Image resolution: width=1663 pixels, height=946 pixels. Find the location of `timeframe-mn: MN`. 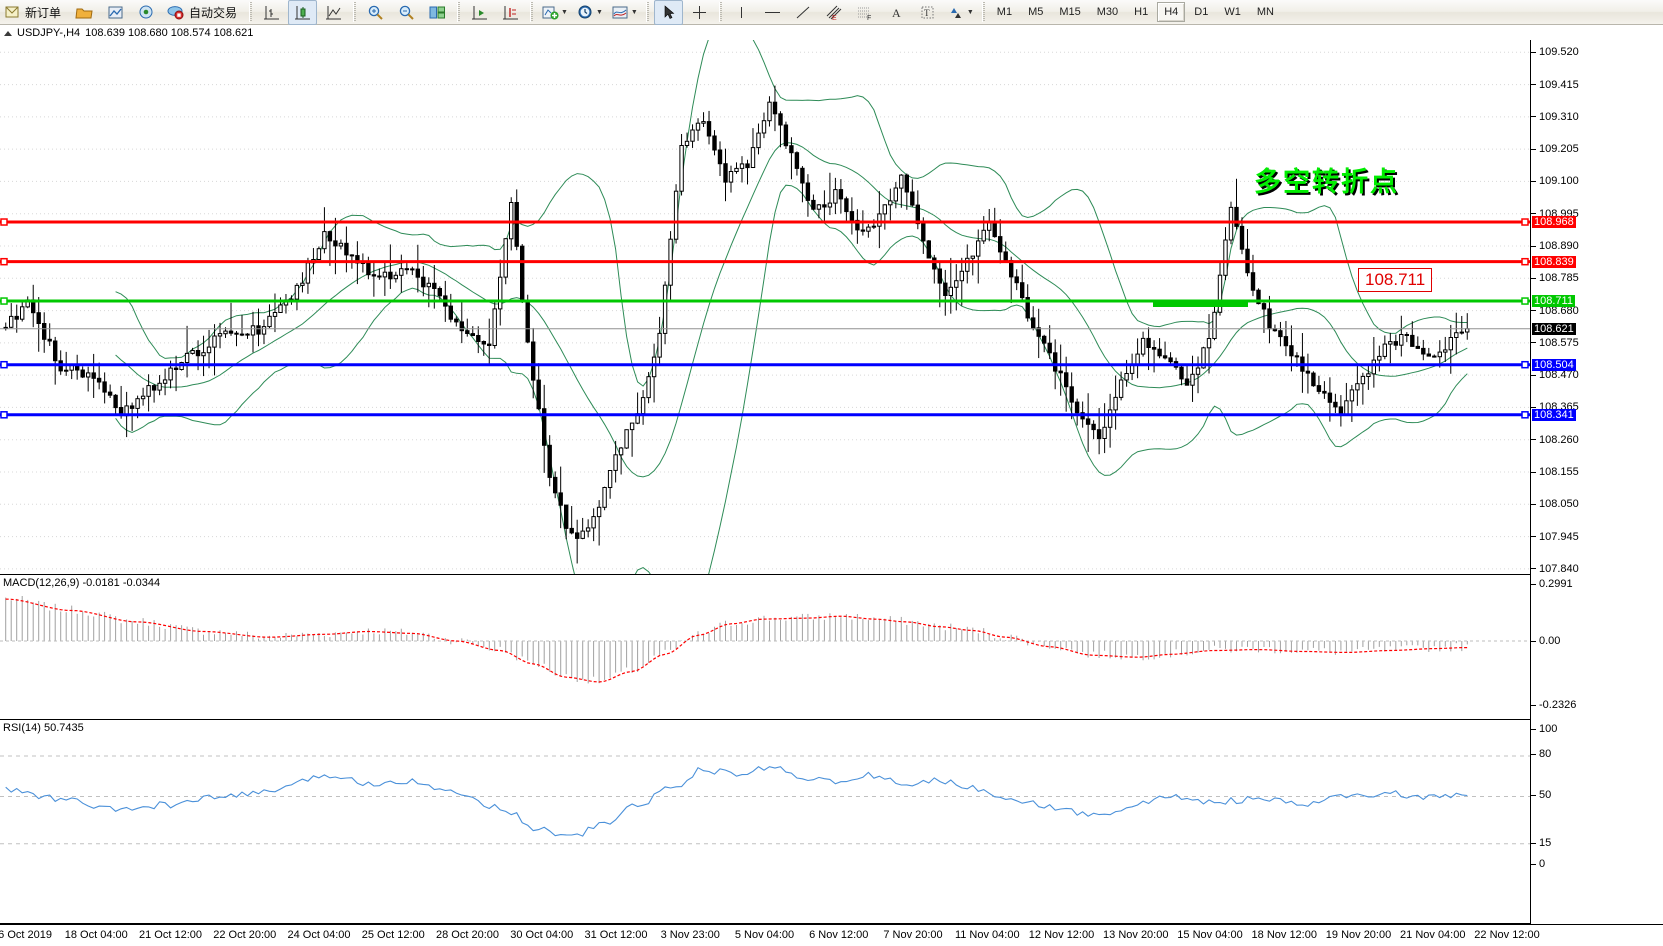

timeframe-mn: MN is located at coordinates (1265, 12).